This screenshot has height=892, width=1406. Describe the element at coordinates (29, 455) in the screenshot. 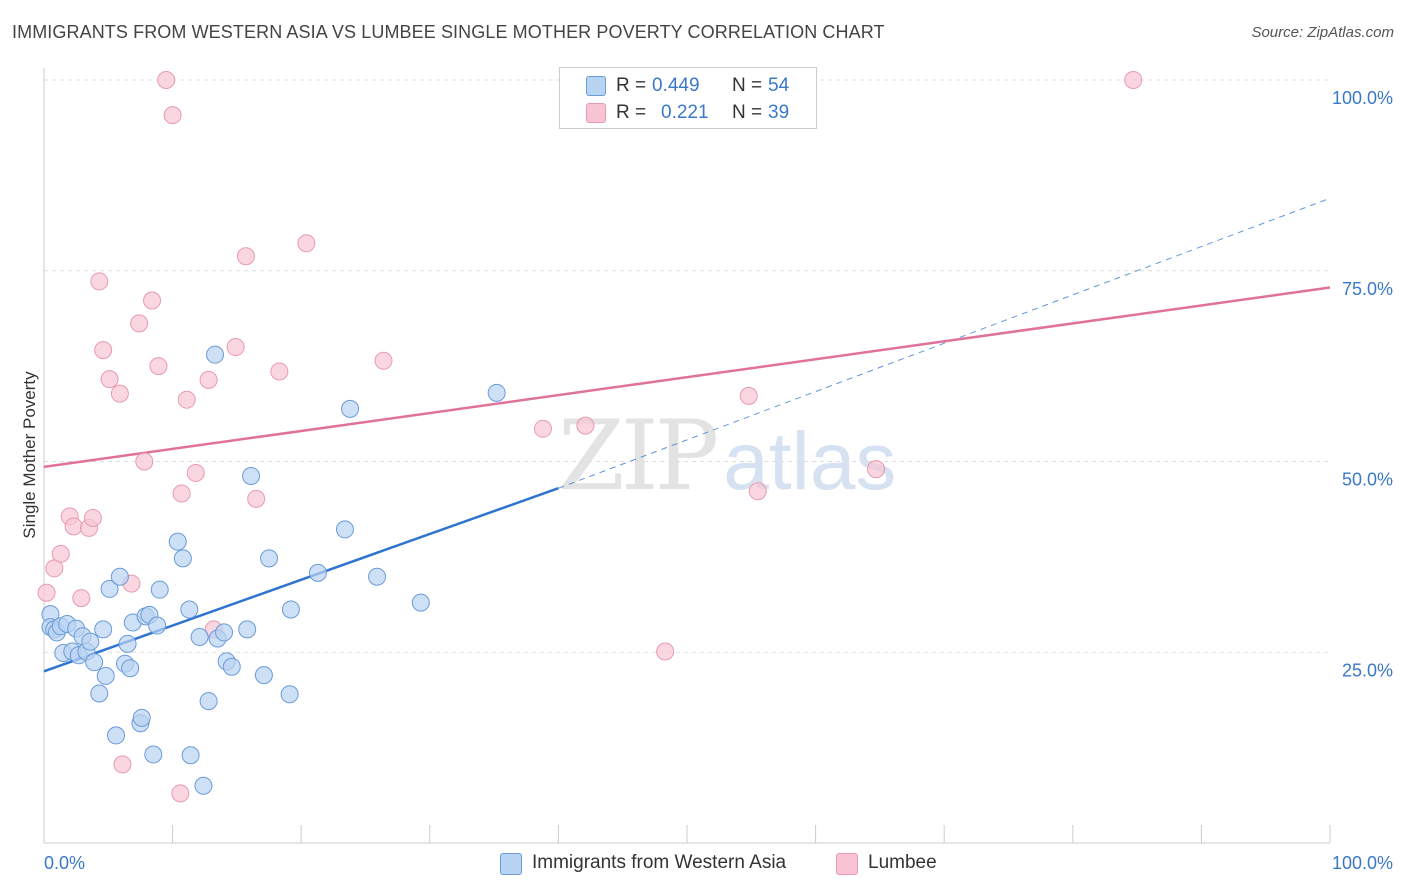

I see `y-axis-label: Single Mother Poverty` at that location.